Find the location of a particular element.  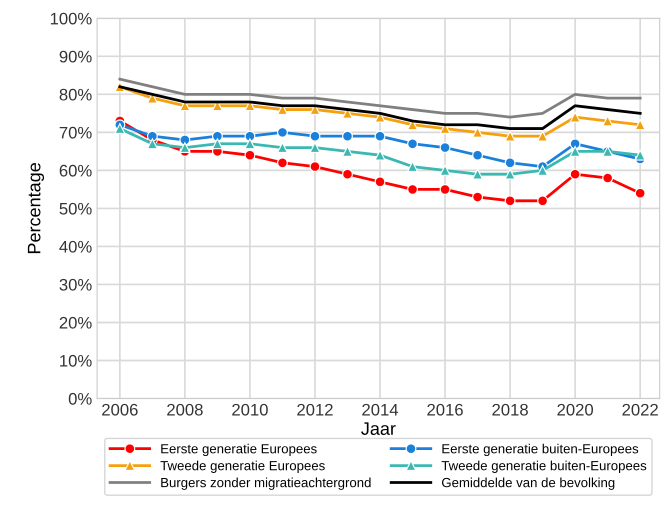

legend-label: Eerste generatie buiten-Europees is located at coordinates (540, 450).